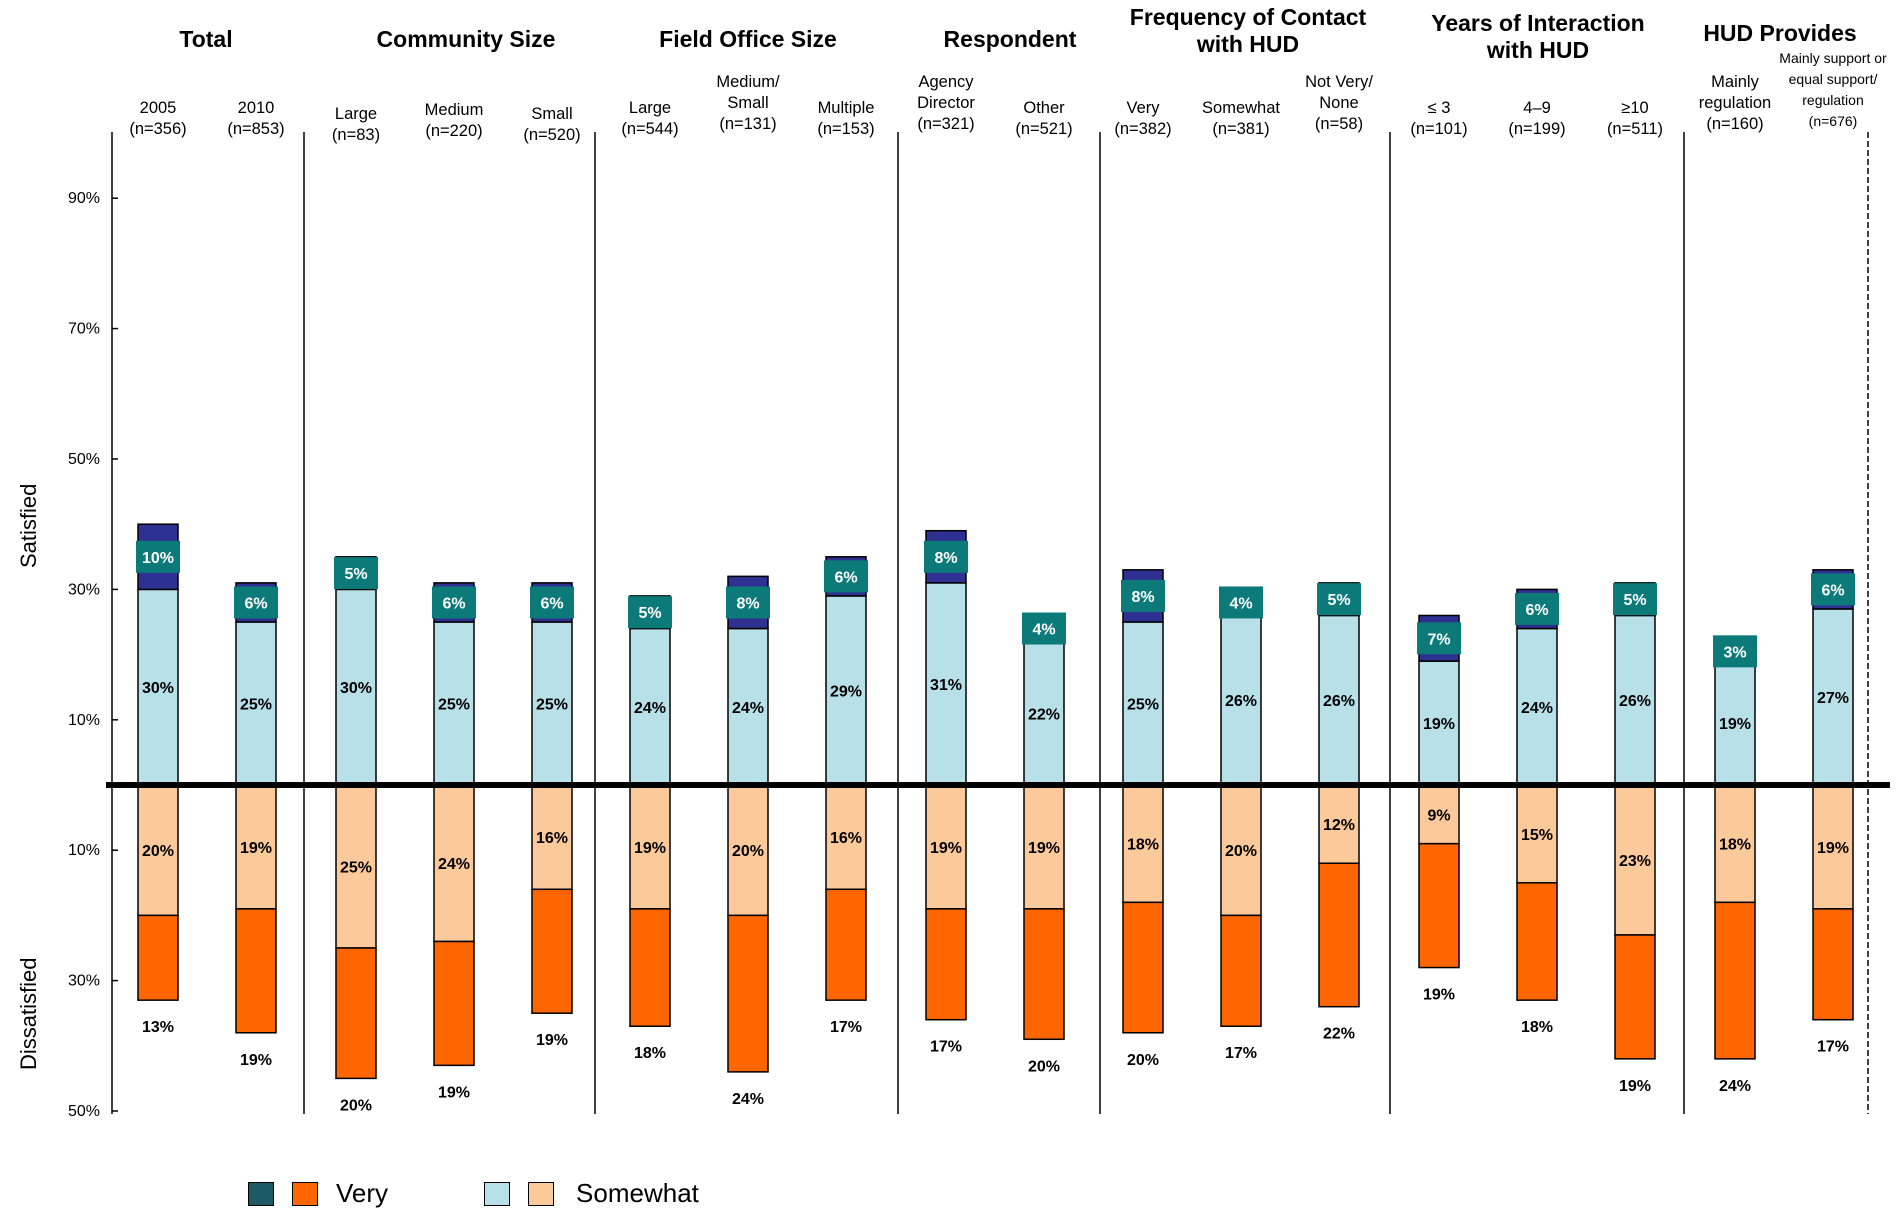 This screenshot has width=1898, height=1210. Describe the element at coordinates (1833, 79) in the screenshot. I see `column-label-line: equal support/` at that location.